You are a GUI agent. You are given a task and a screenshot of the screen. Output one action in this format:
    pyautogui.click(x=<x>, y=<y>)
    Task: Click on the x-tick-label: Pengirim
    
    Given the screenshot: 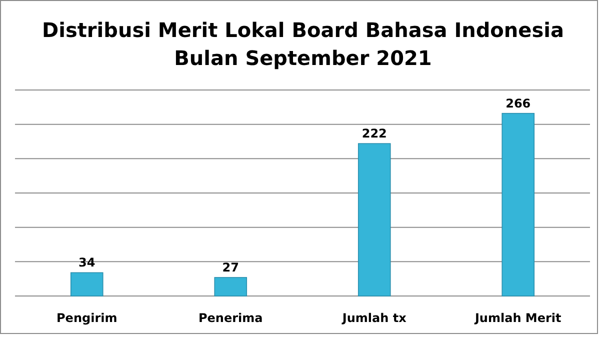 What is the action you would take?
    pyautogui.click(x=87, y=318)
    